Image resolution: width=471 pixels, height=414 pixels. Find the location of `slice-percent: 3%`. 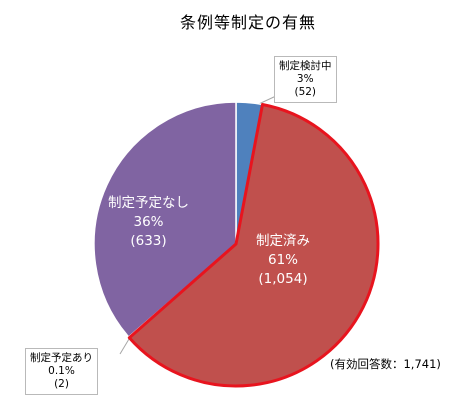

slice-percent: 3% is located at coordinates (305, 79).